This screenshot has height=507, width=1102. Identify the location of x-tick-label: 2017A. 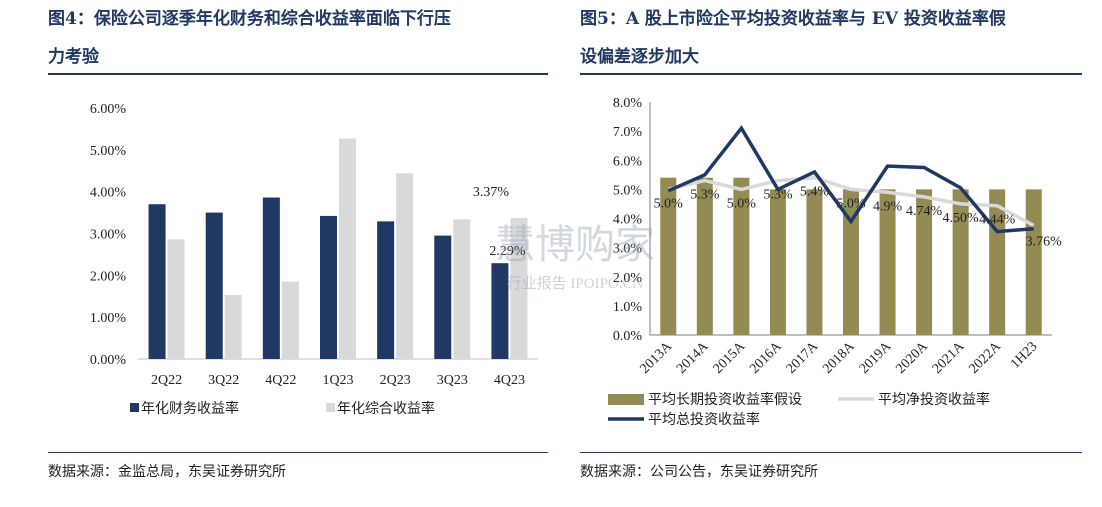
(803, 358).